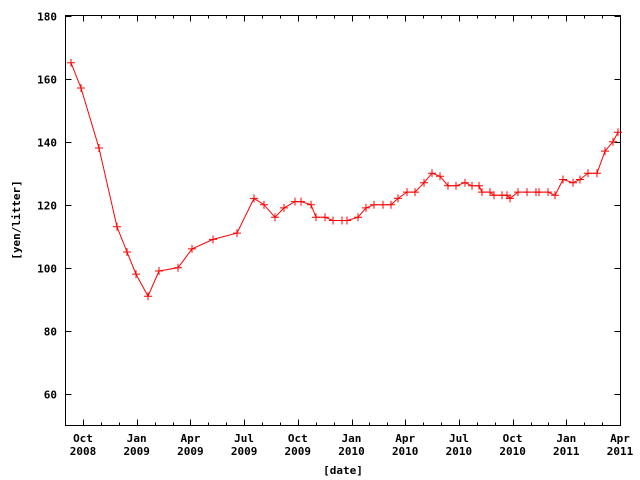  I want to click on x-tick-label: 2008, so click(83, 451).